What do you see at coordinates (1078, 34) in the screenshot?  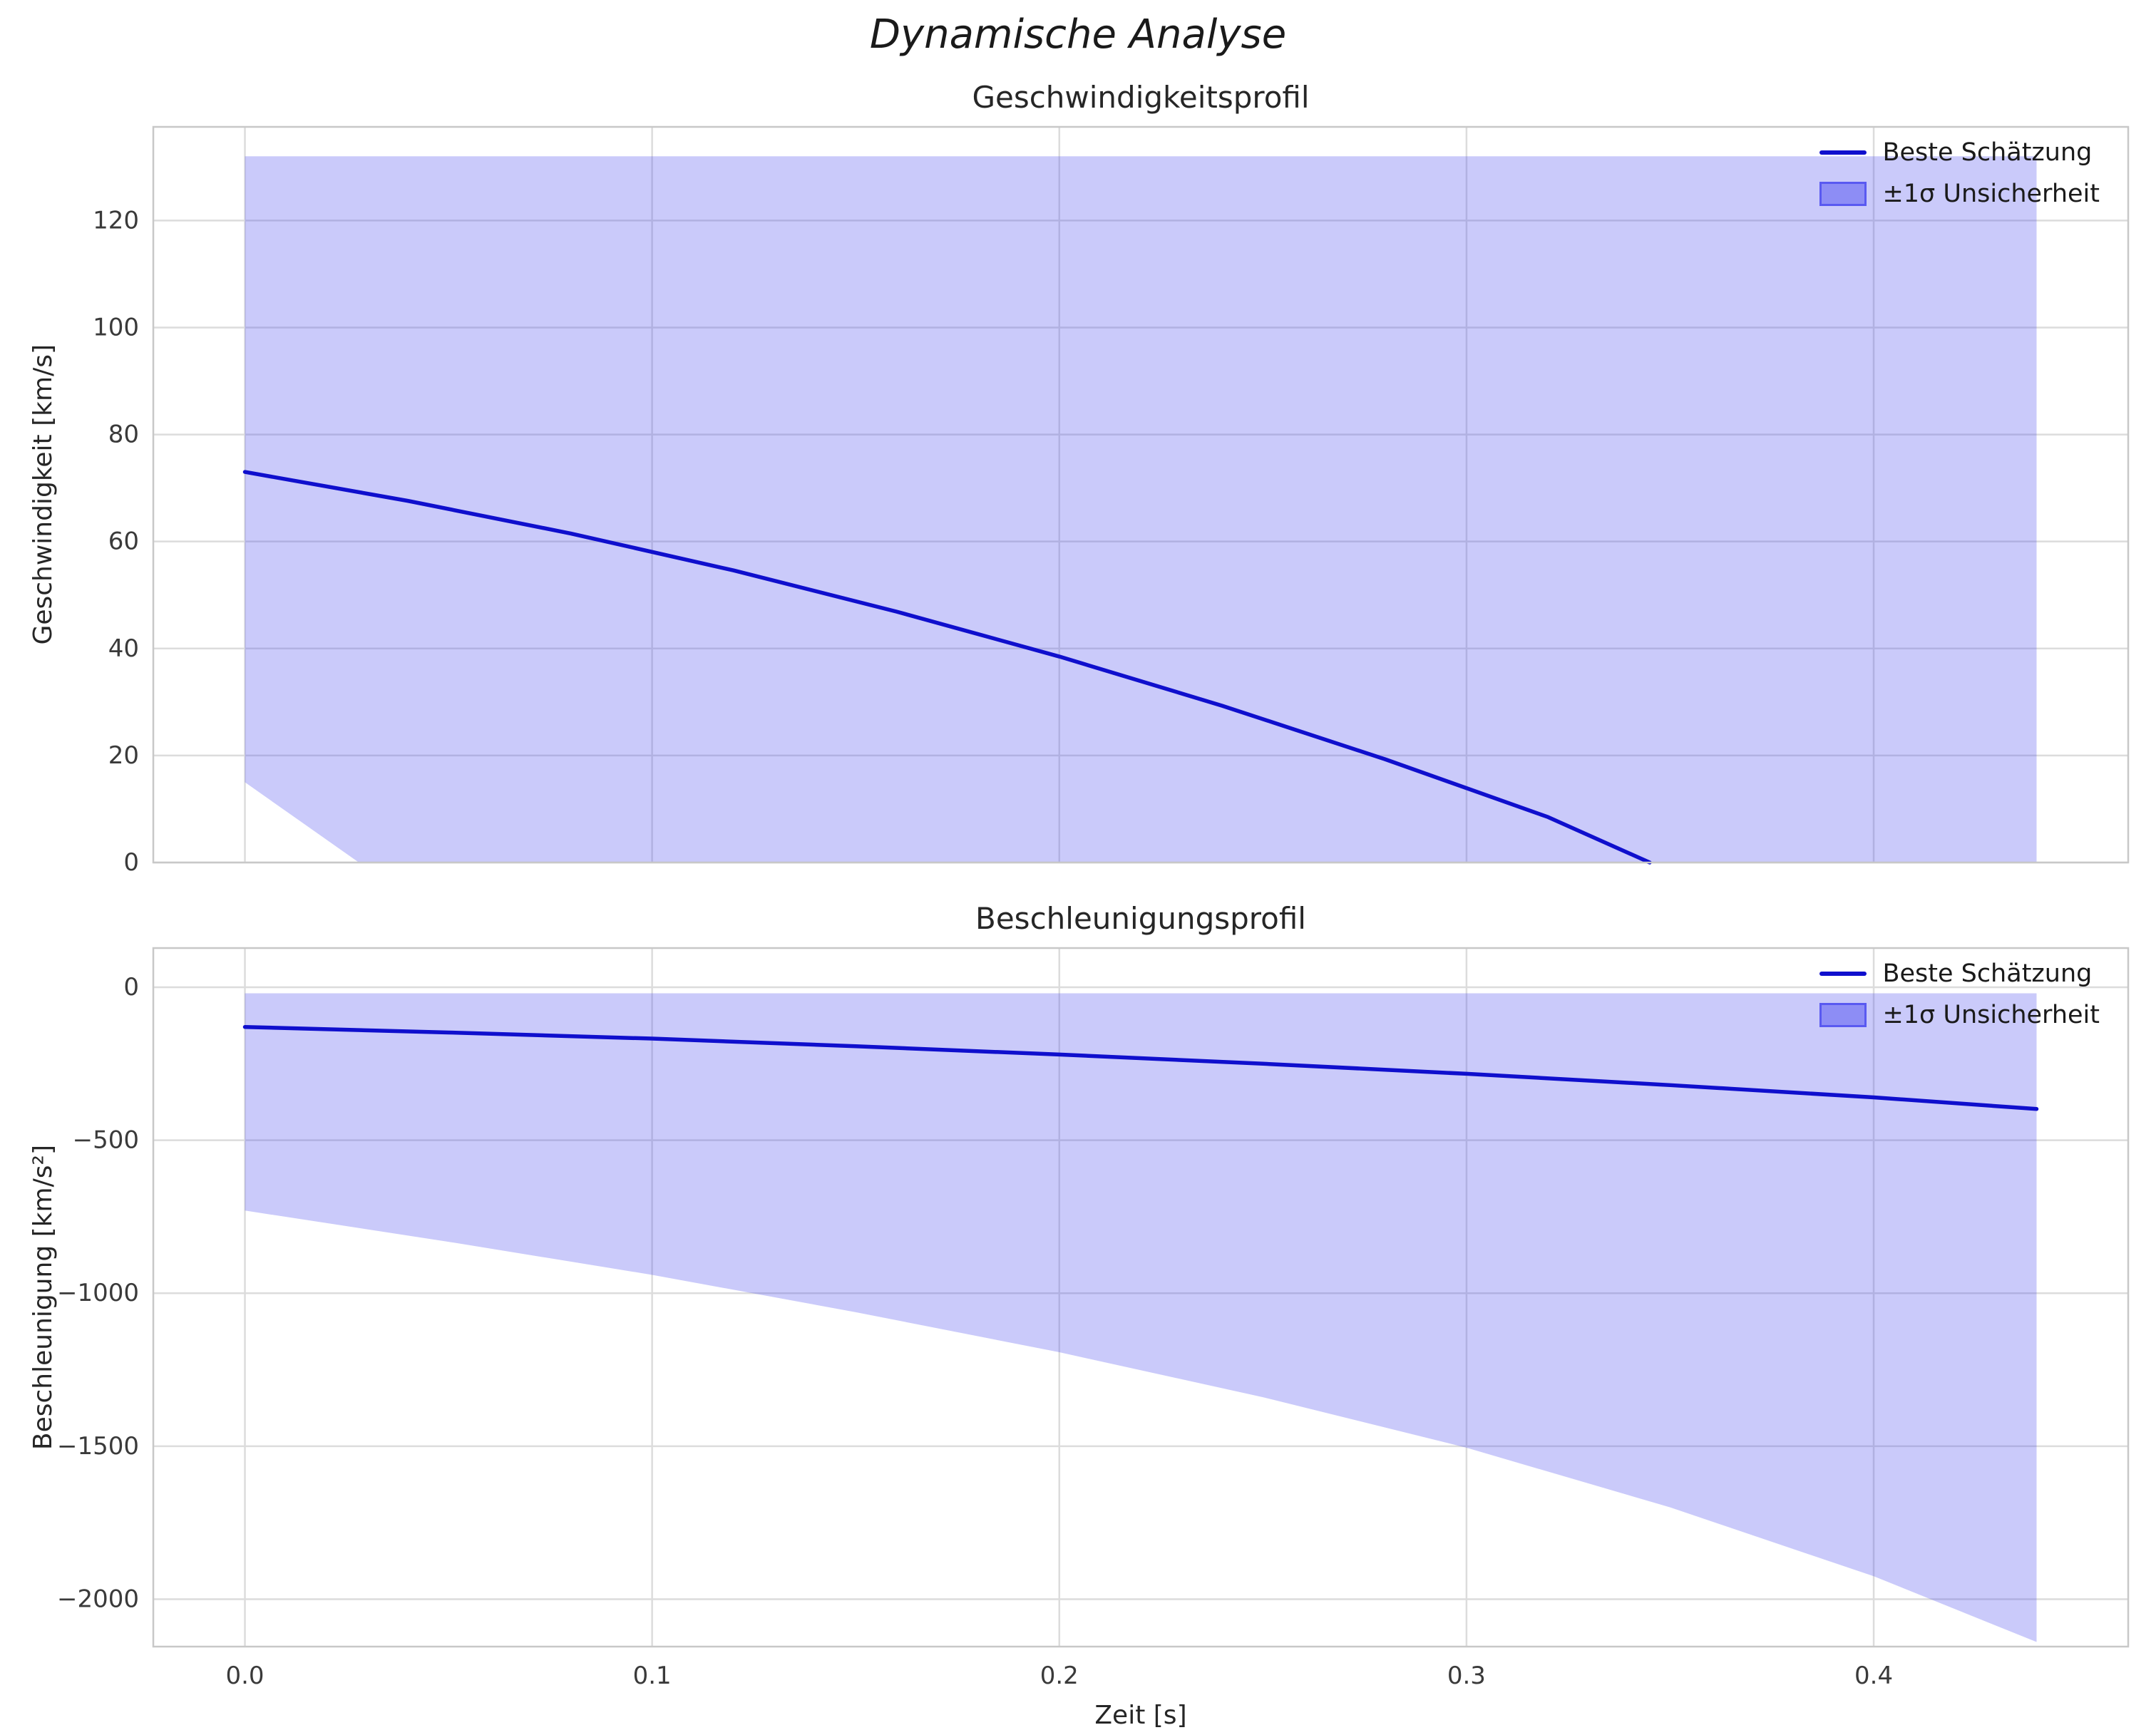 I see `figure-title: Dynamische Analyse` at bounding box center [1078, 34].